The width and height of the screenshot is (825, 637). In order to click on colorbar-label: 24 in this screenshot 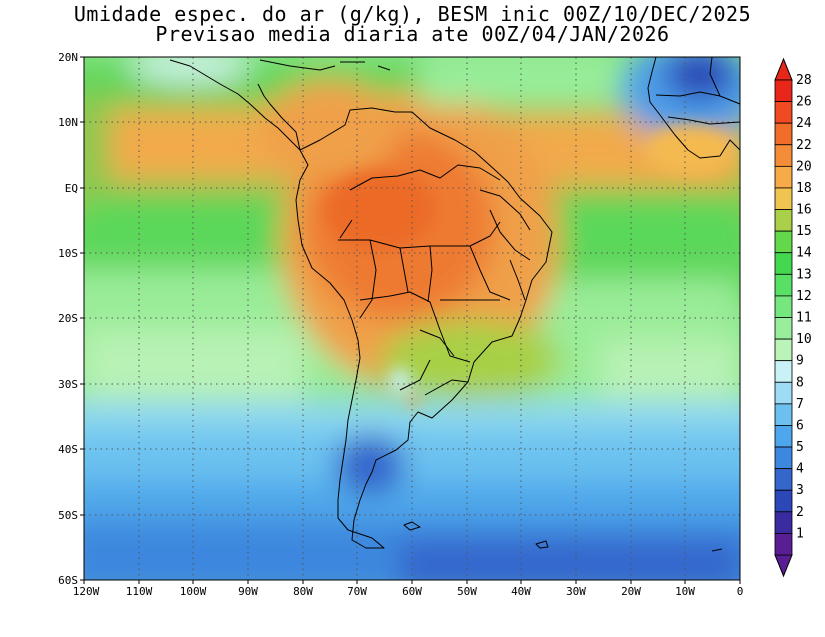, I will do `click(804, 123)`.